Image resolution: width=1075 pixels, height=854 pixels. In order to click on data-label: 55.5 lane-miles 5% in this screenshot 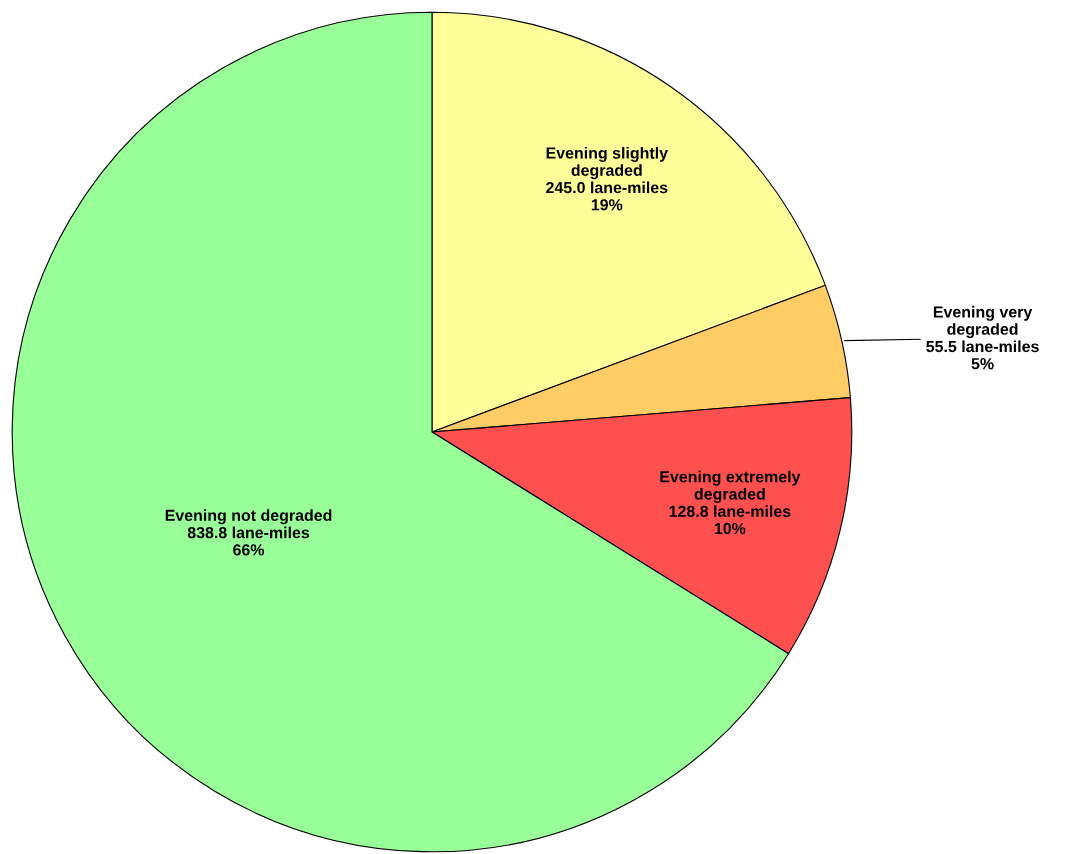, I will do `click(982, 355)`.